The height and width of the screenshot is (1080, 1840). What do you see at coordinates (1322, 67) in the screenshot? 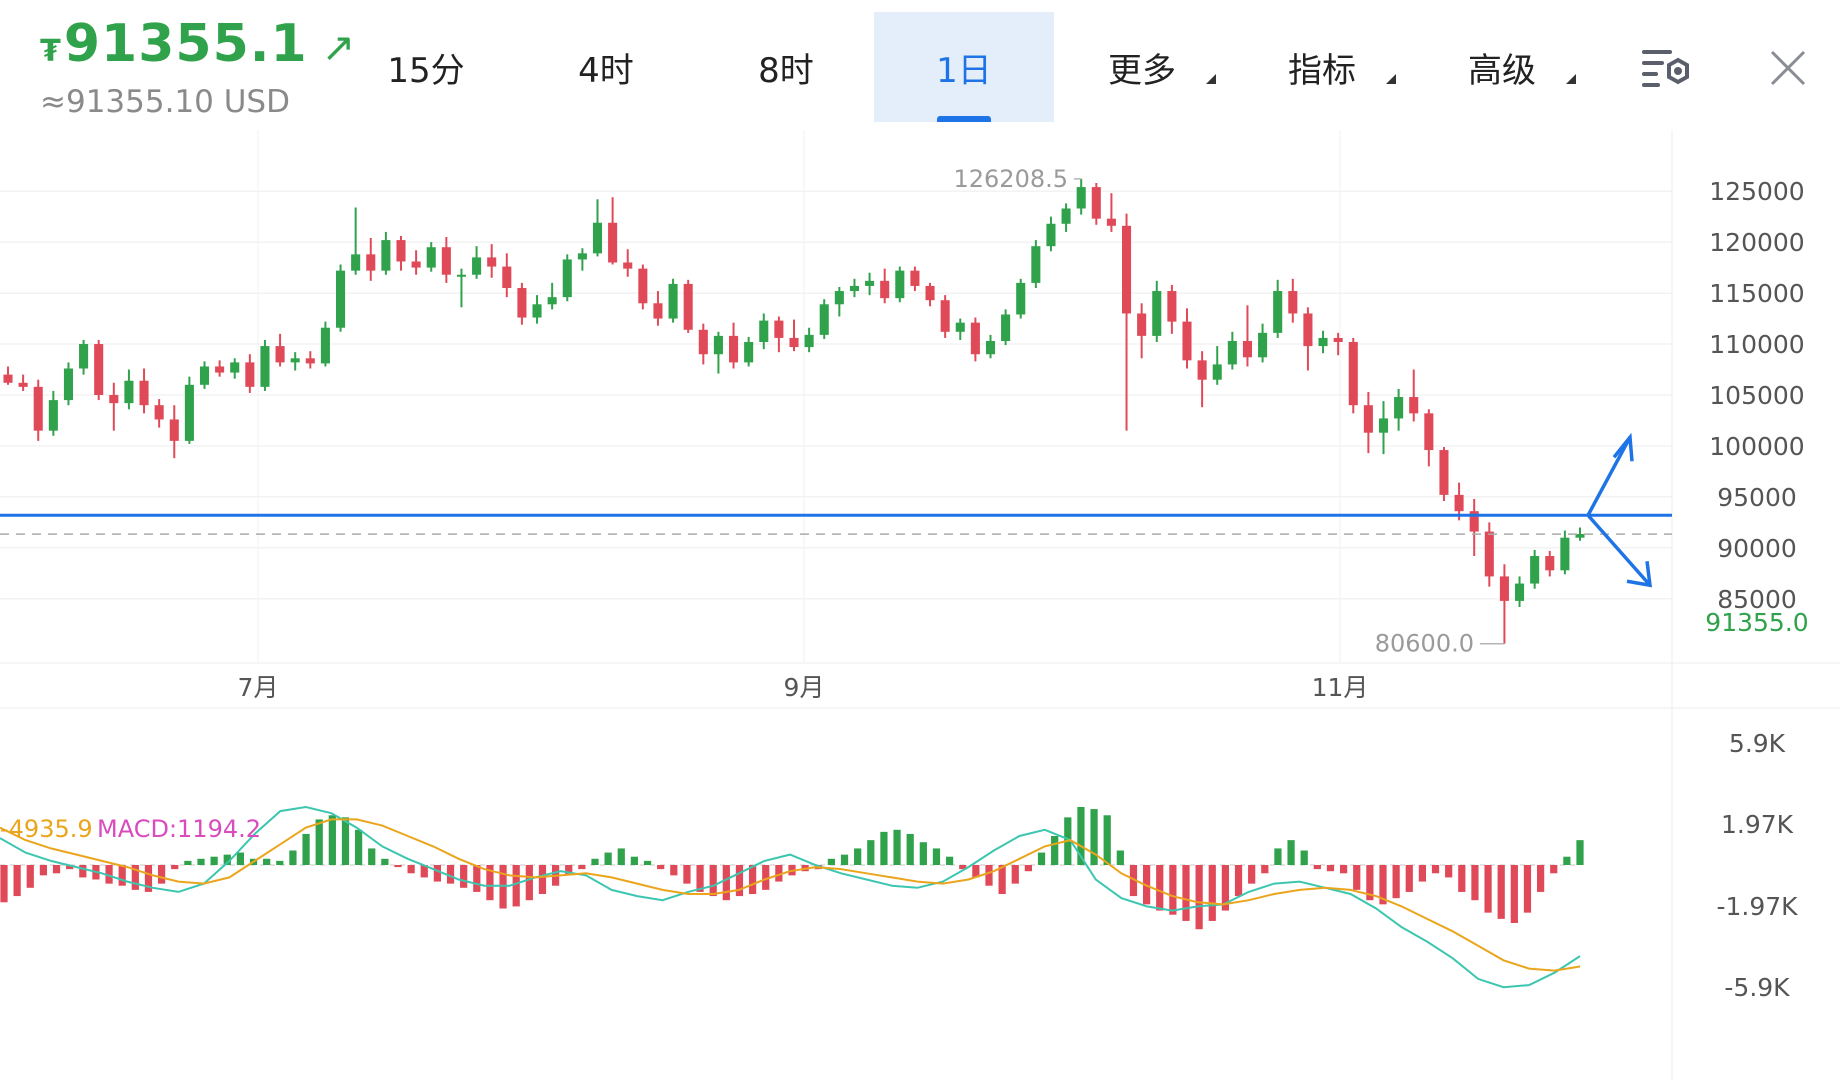
I see `tab-indicators: 指标` at bounding box center [1322, 67].